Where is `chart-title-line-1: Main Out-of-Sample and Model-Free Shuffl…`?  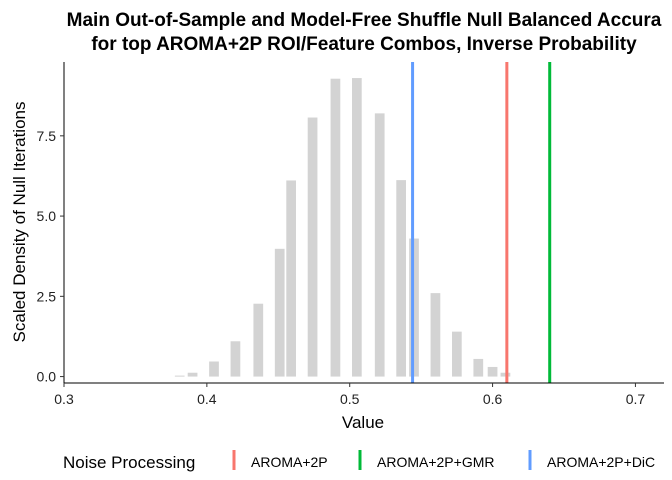
chart-title-line-1: Main Out-of-Sample and Model-Free Shuffl… is located at coordinates (364, 20).